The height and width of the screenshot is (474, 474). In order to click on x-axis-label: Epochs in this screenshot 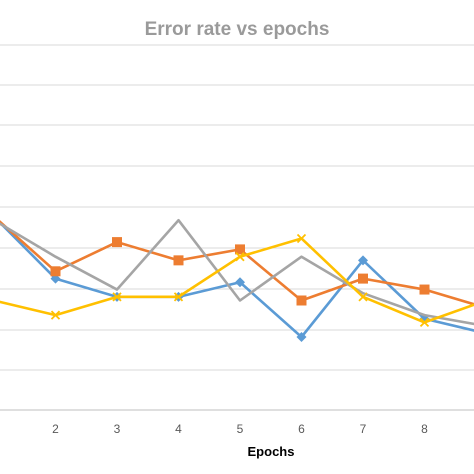, I will do `click(271, 451)`.